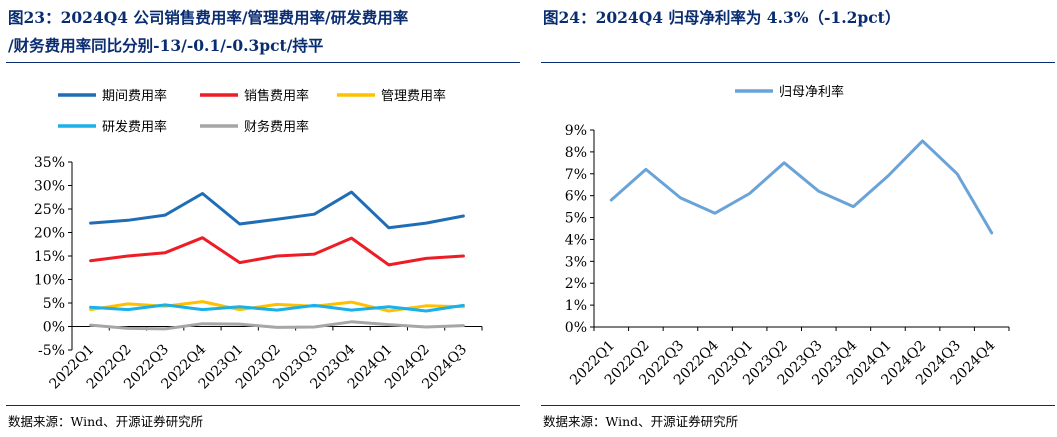 This screenshot has width=1057, height=437. I want to click on right-y-tick-label: 3%, so click(576, 262).